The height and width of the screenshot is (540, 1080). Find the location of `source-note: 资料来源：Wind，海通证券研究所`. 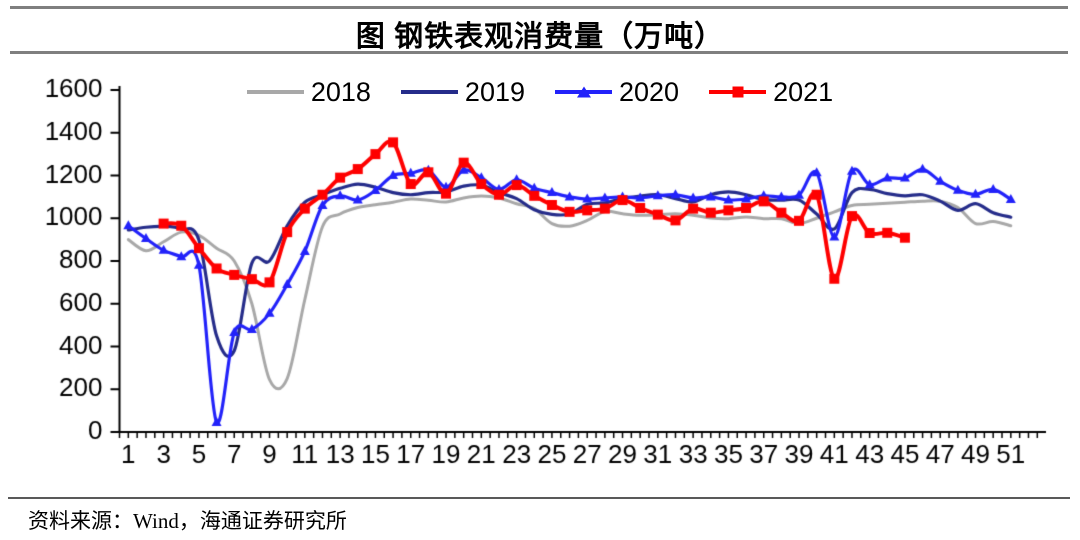

source-note: 资料来源：Wind，海通证券研究所 is located at coordinates (187, 521).